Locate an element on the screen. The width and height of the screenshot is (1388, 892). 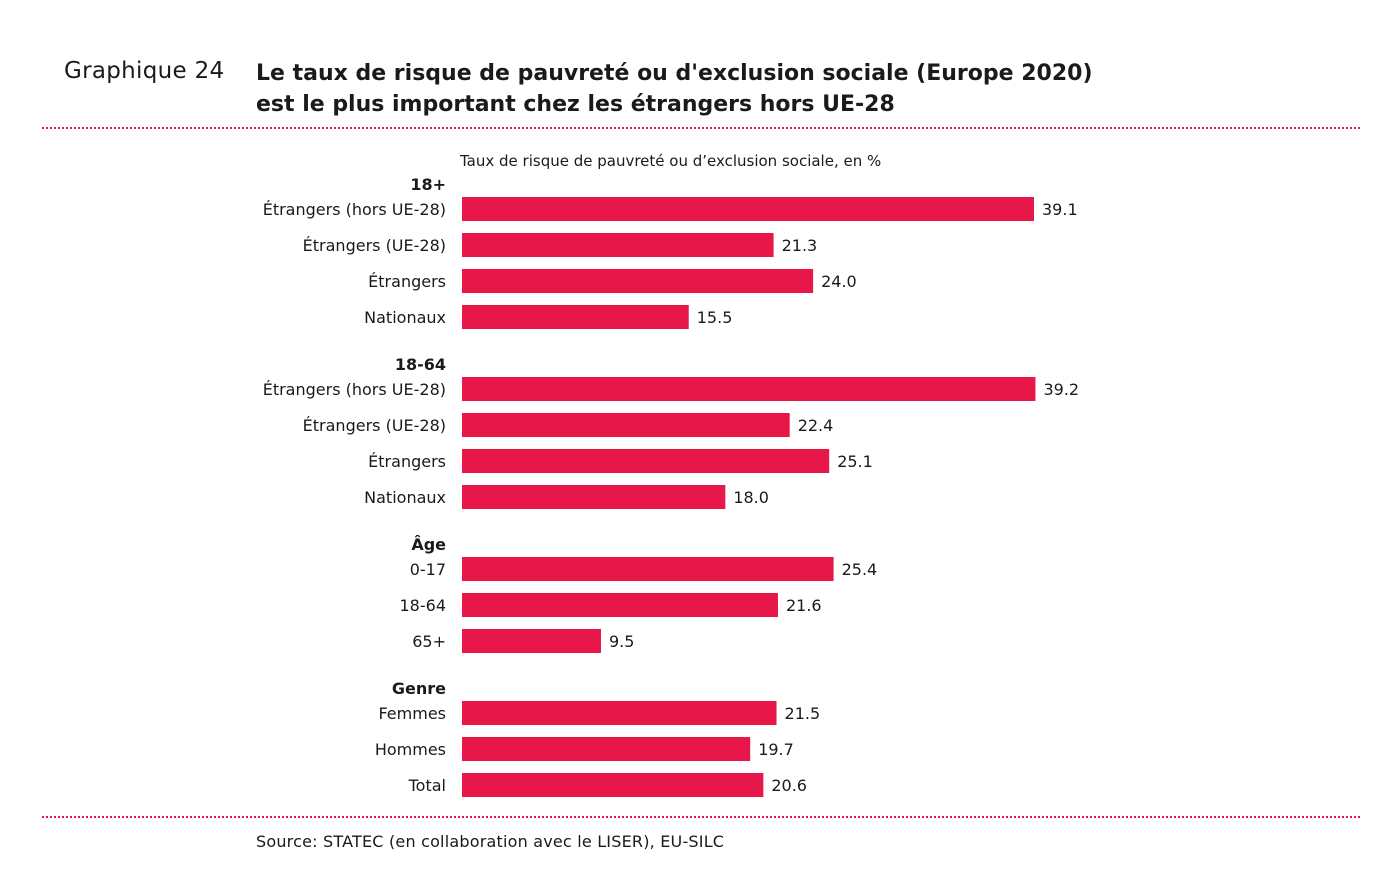
data-label: 9.5 is located at coordinates (621, 641).